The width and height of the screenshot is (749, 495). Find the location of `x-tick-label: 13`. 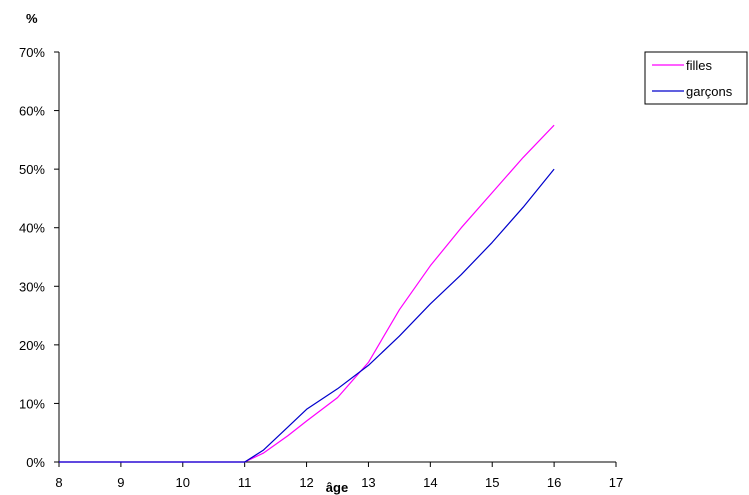

x-tick-label: 13 is located at coordinates (368, 482).